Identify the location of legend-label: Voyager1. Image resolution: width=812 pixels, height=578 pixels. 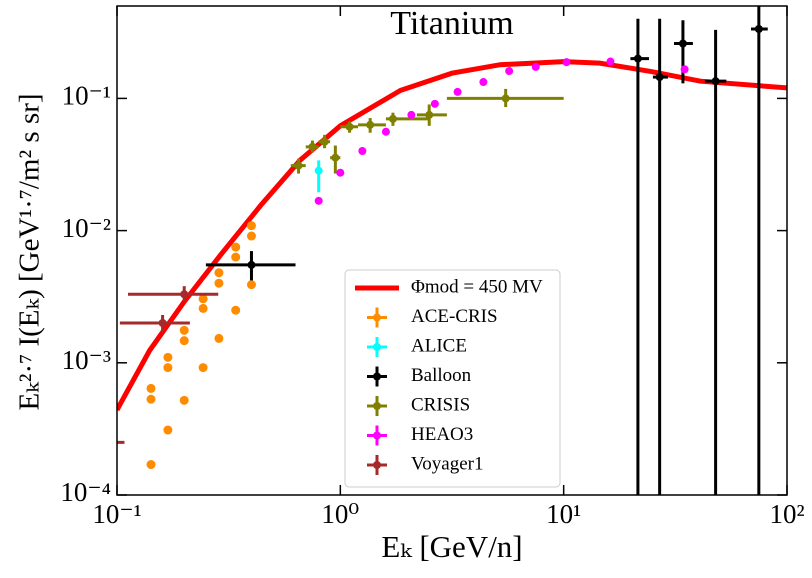
(447, 463).